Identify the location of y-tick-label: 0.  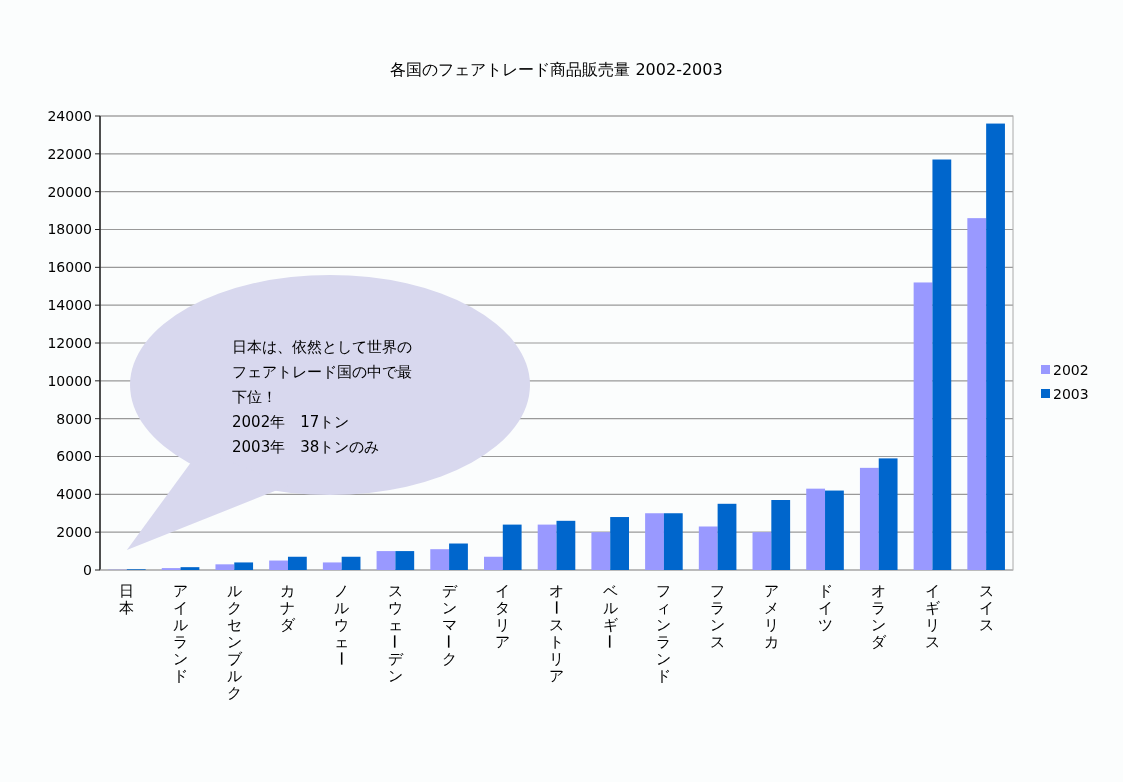
(87, 569).